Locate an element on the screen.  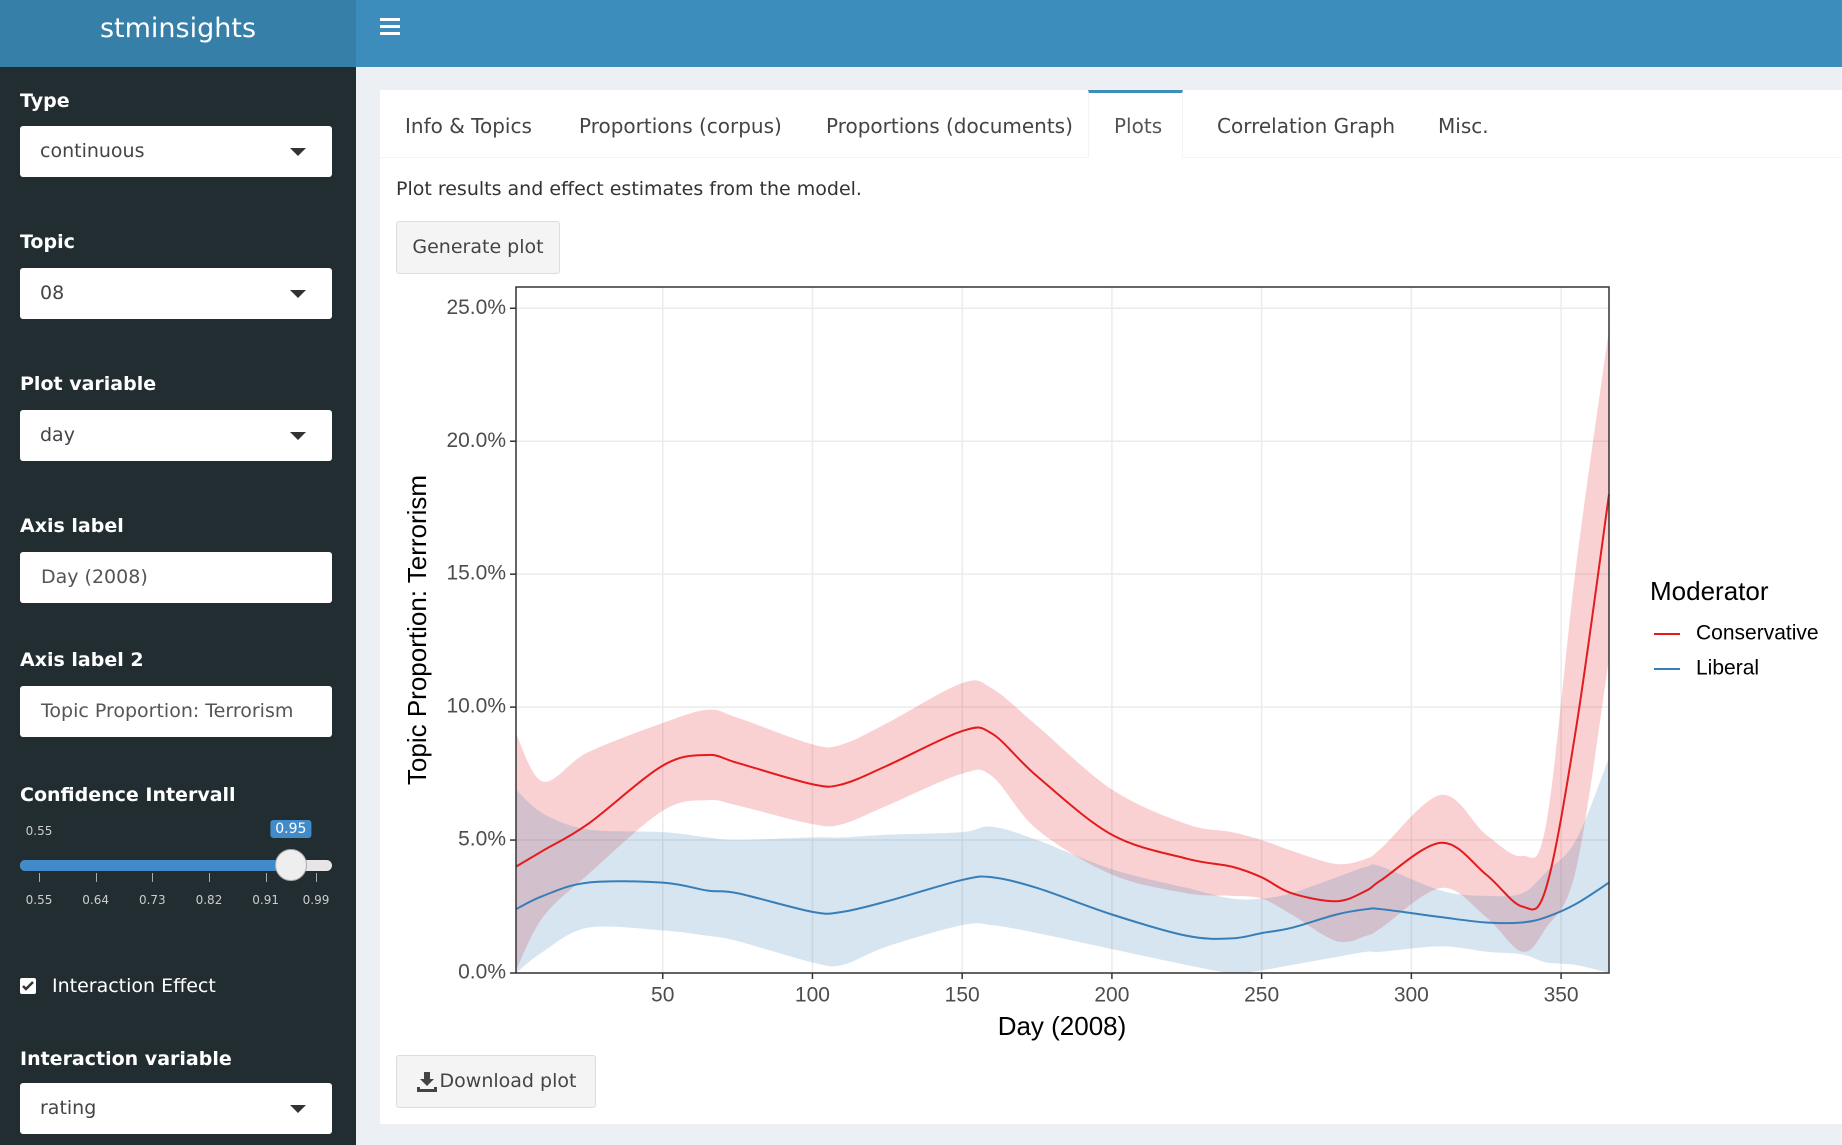
select-value: day is located at coordinates (57, 435).